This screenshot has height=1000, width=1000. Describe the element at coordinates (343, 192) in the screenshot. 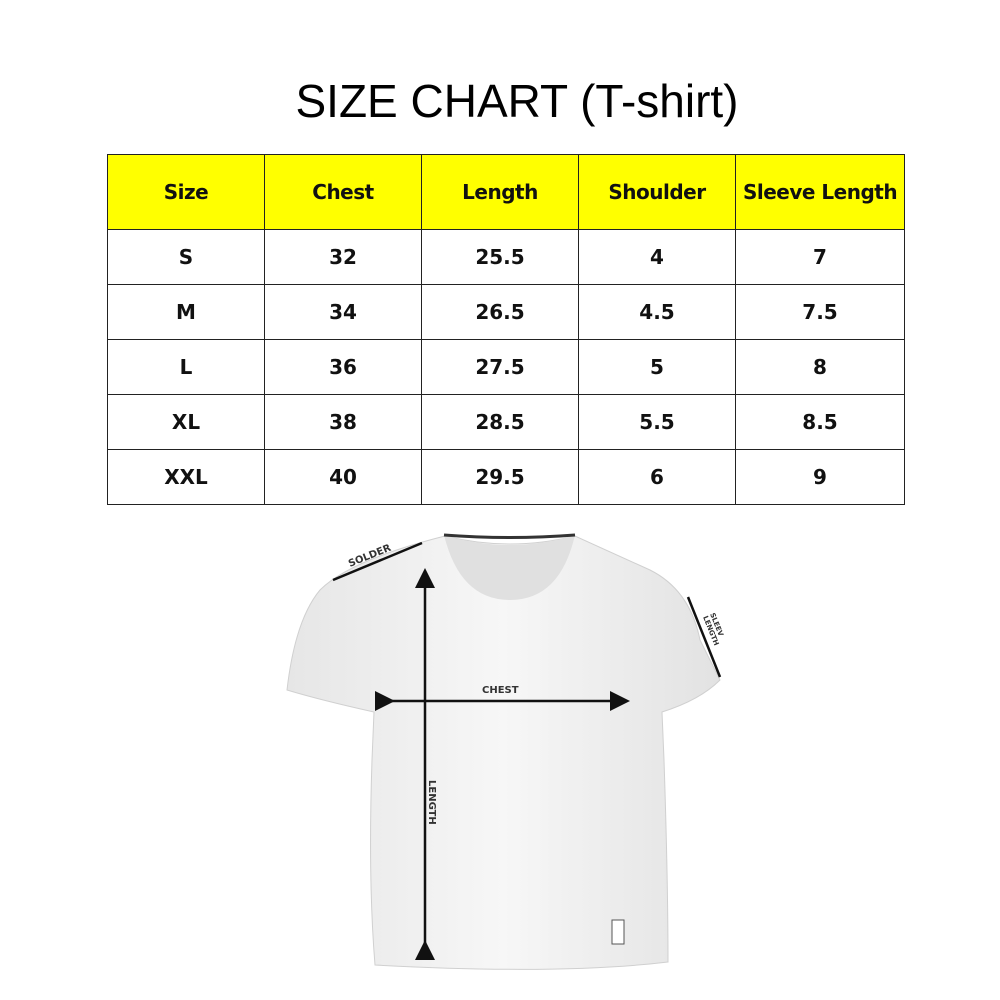

I see `header-chest: Chest` at that location.